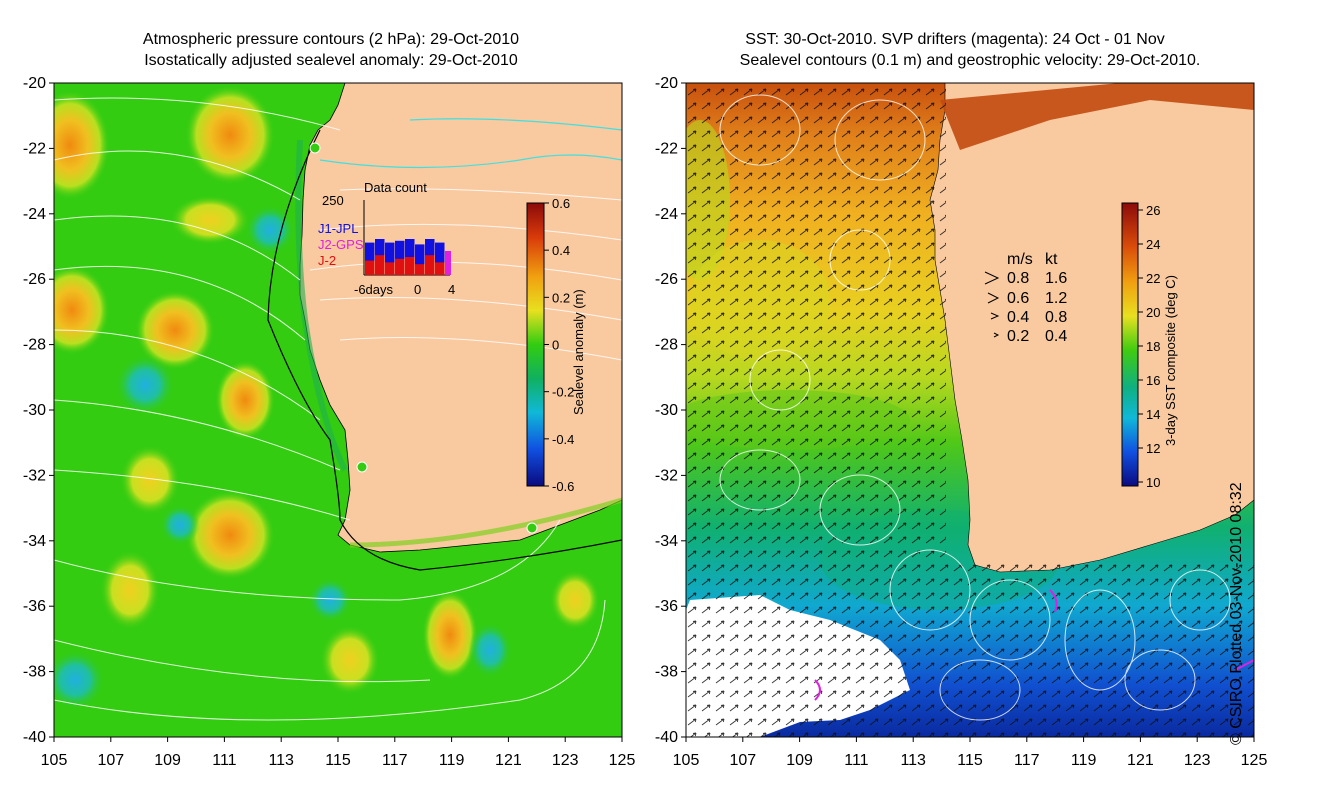 This screenshot has width=1320, height=810. I want to click on right-y-tick-label: -32, so click(666, 475).